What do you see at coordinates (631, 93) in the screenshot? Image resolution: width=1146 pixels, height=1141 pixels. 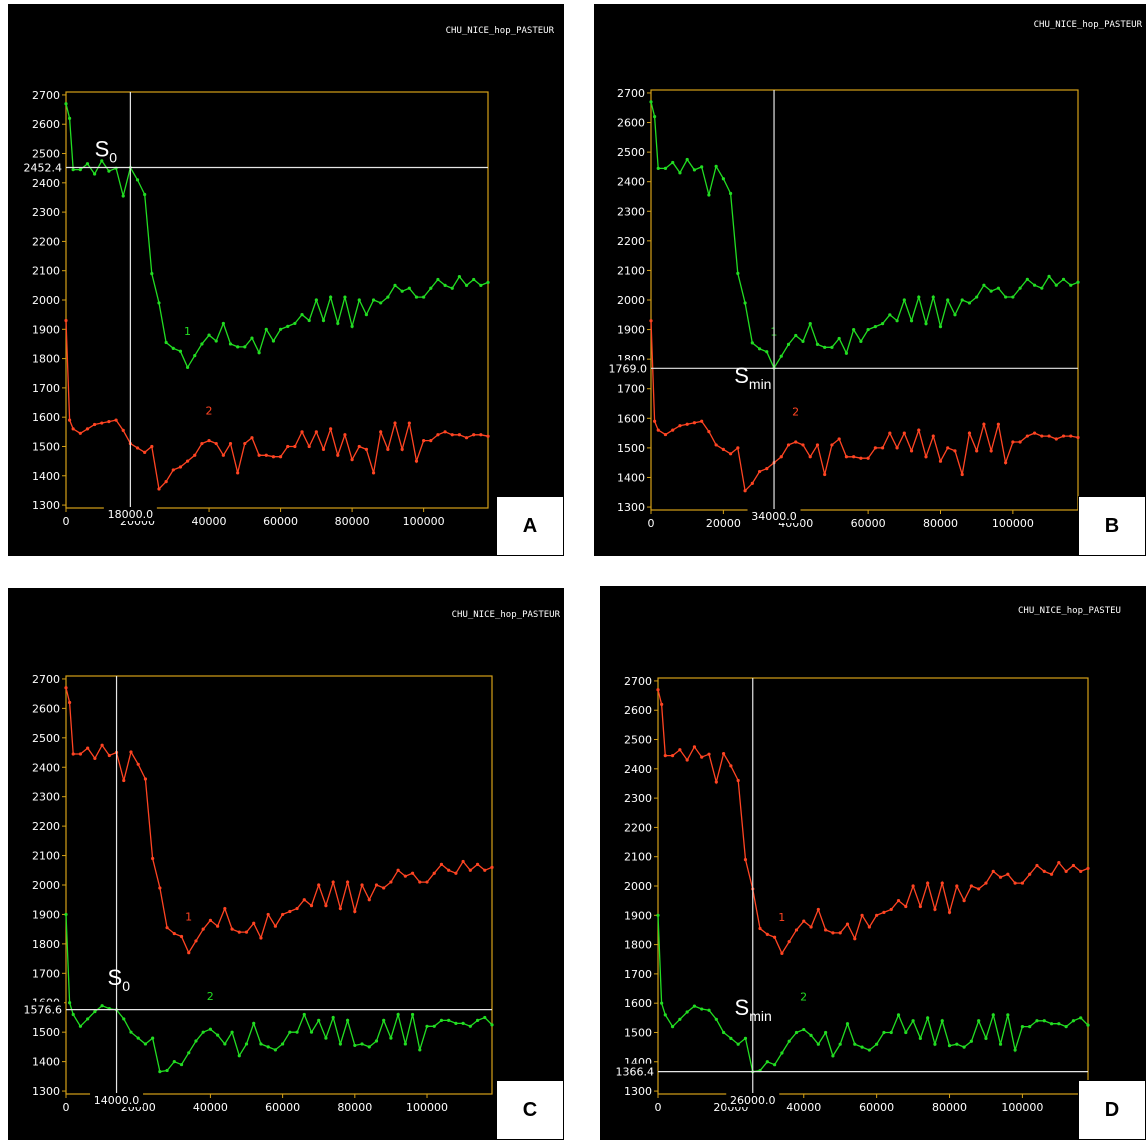 I see `y-tick-label: 2700` at bounding box center [631, 93].